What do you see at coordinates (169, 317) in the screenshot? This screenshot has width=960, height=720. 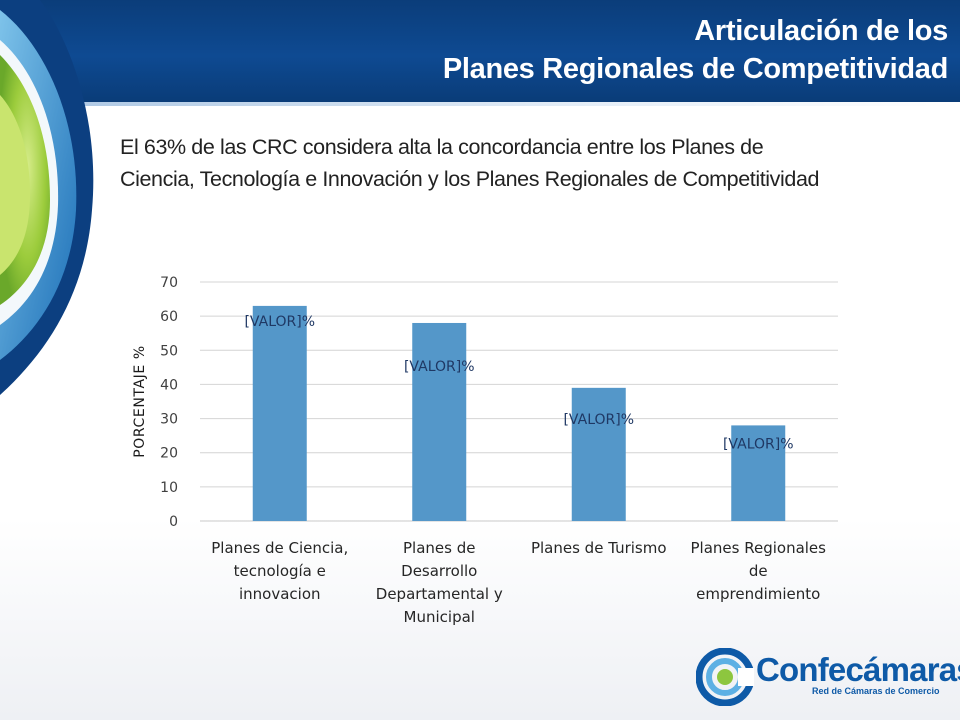 I see `y-tick-label: 60` at bounding box center [169, 317].